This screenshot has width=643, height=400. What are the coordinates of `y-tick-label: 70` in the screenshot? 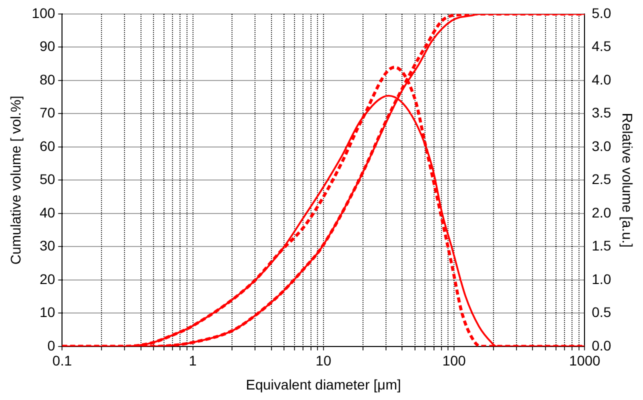 It's located at (48, 112).